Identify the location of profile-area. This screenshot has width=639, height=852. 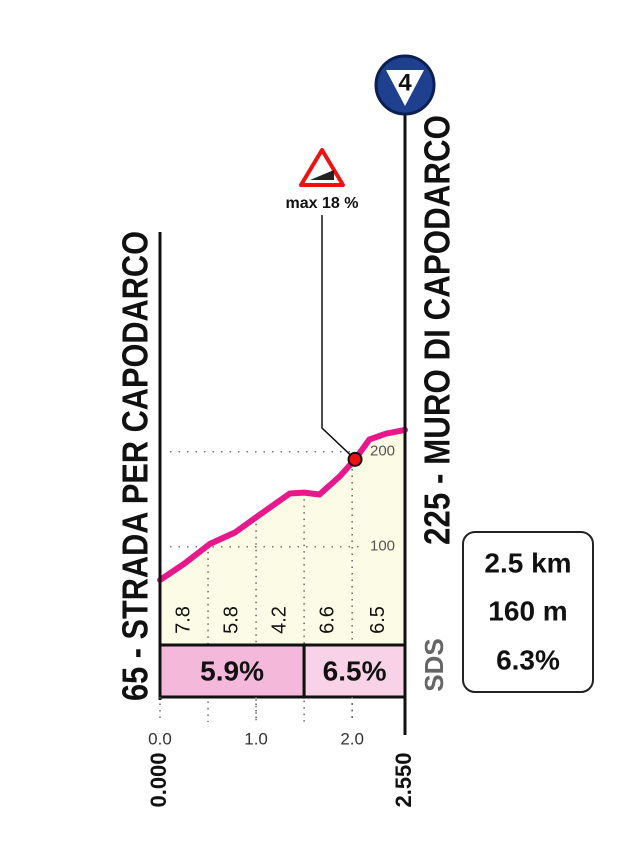
(282, 537).